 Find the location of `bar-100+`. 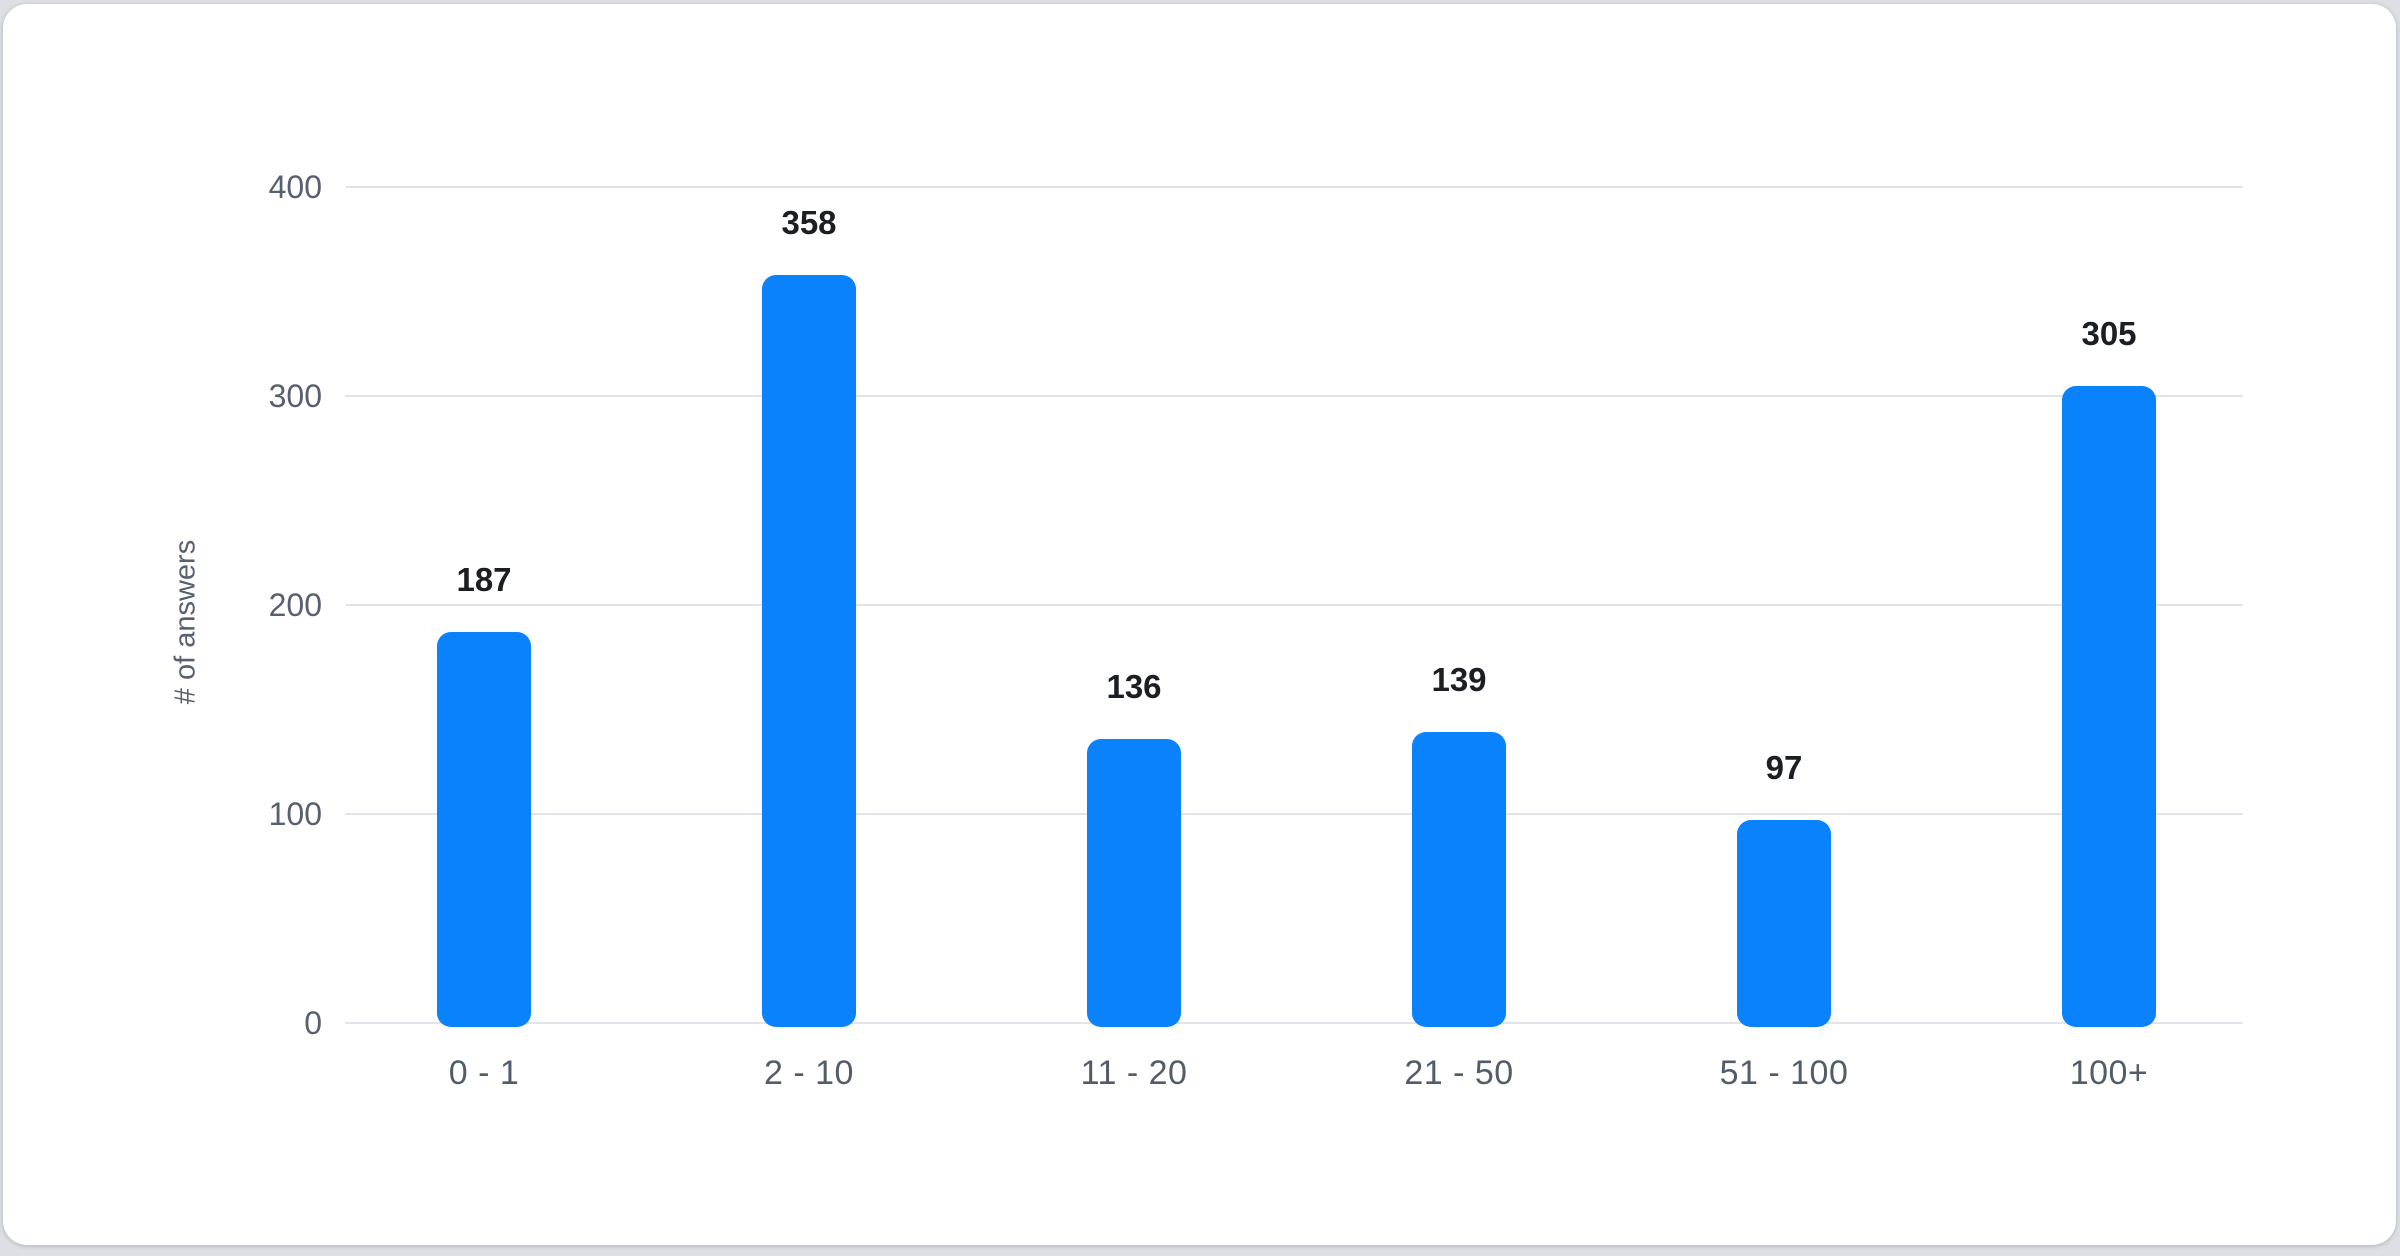

bar-100+ is located at coordinates (2109, 706).